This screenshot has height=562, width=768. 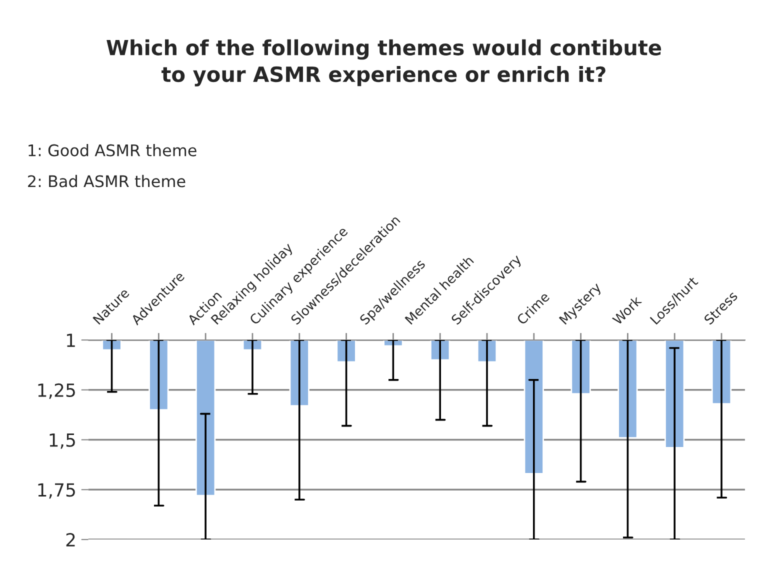 I want to click on y-tick-label: 1,5, so click(x=62, y=441).